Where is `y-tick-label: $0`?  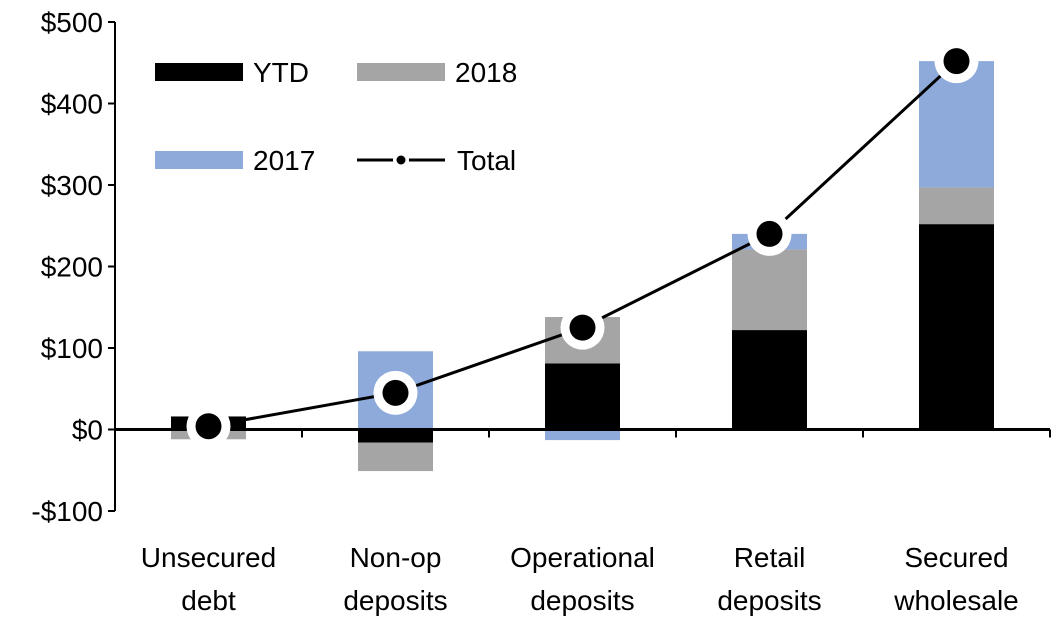
y-tick-label: $0 is located at coordinates (87, 430).